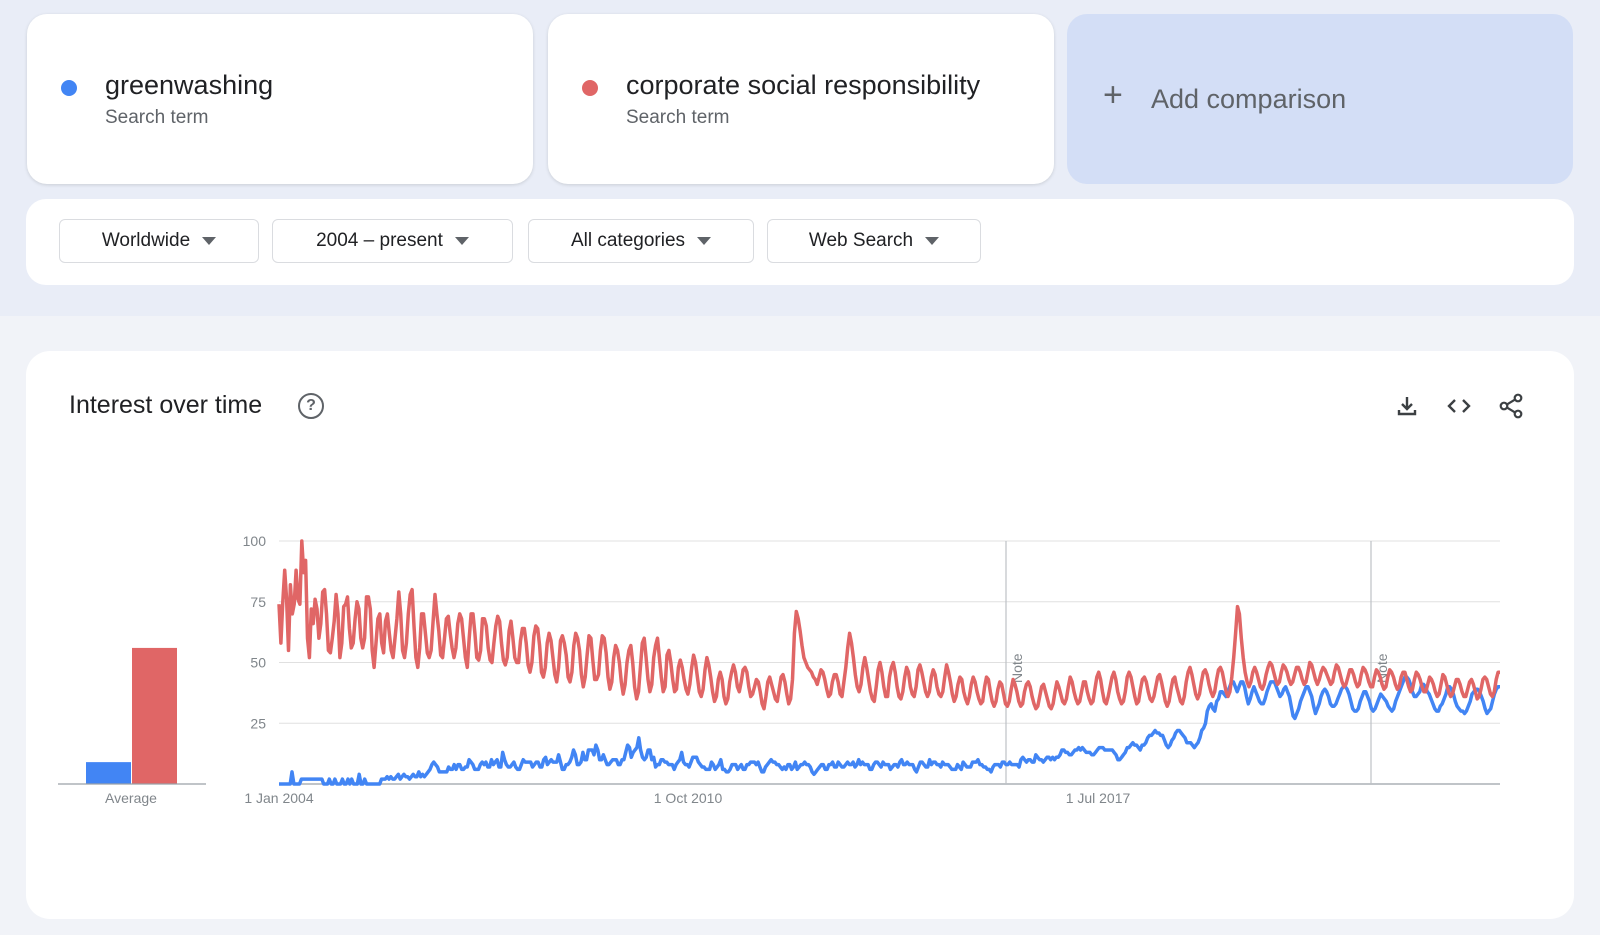 This screenshot has width=1600, height=935. Describe the element at coordinates (280, 99) in the screenshot. I see `term-card-greenwashing: greenwashing Search term` at that location.